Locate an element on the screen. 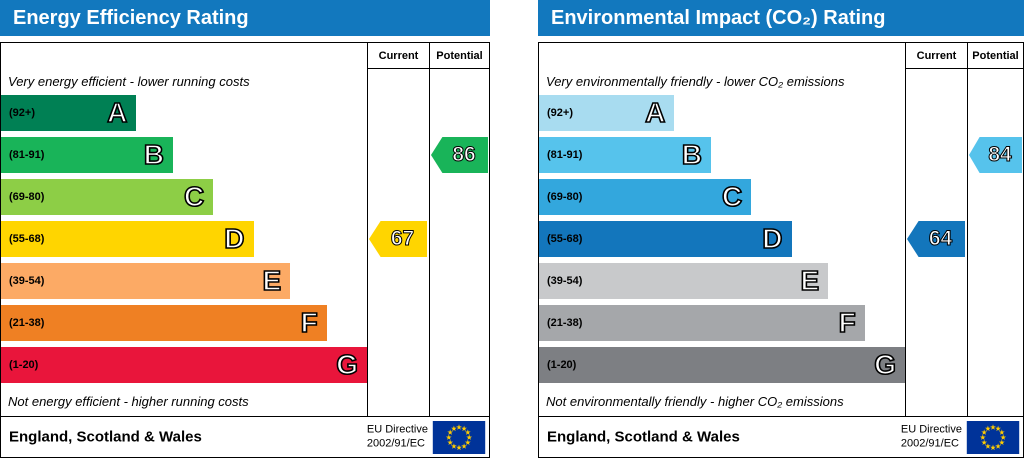  potential-rating-arrow: 84 is located at coordinates (995, 155).